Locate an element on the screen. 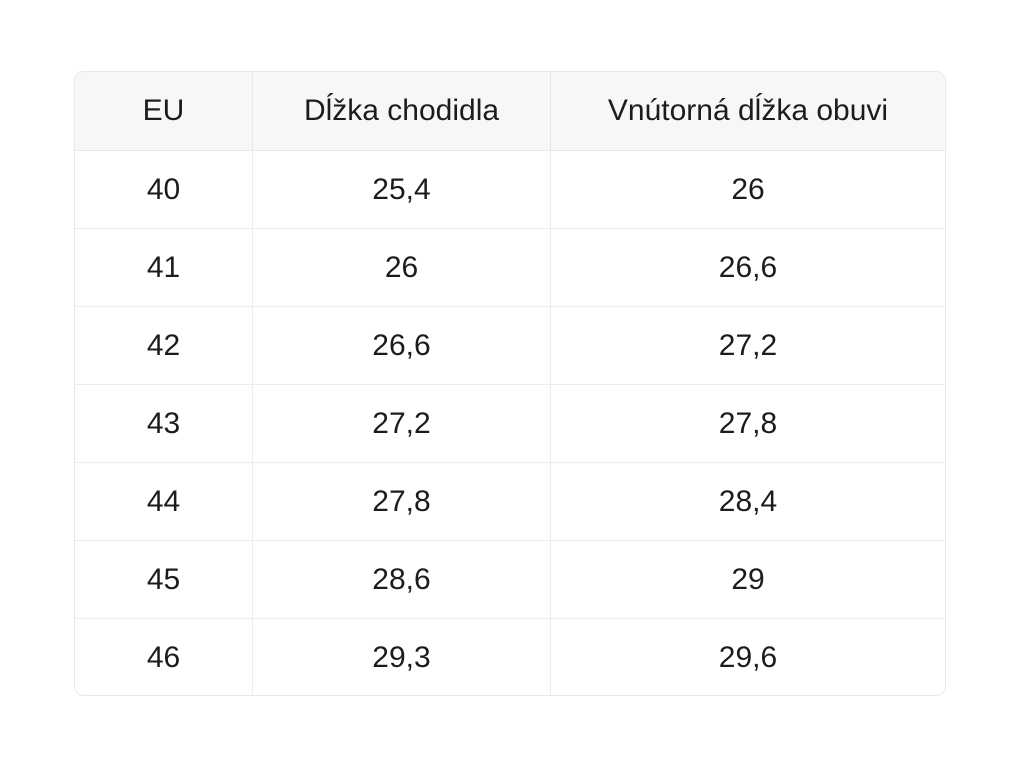 The image size is (1024, 768). cell-eu: 46 is located at coordinates (164, 657).